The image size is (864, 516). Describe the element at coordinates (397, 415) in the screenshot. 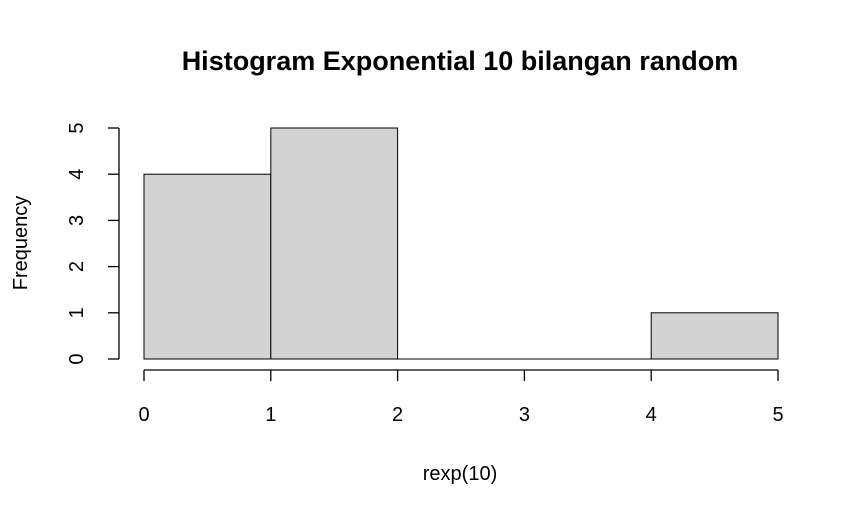

I see `x-tick-label: 2` at that location.